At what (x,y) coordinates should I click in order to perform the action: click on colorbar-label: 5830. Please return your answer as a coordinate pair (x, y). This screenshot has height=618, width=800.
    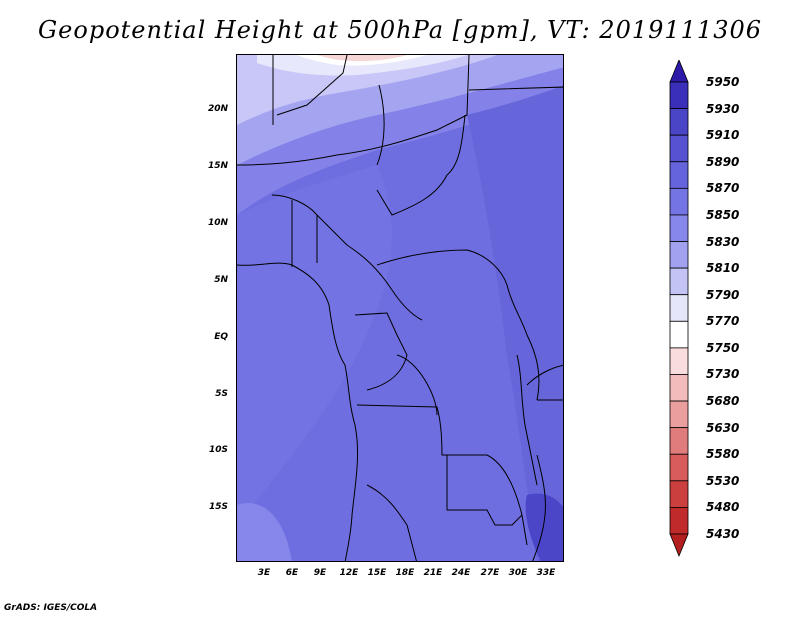
    Looking at the image, I should click on (722, 242).